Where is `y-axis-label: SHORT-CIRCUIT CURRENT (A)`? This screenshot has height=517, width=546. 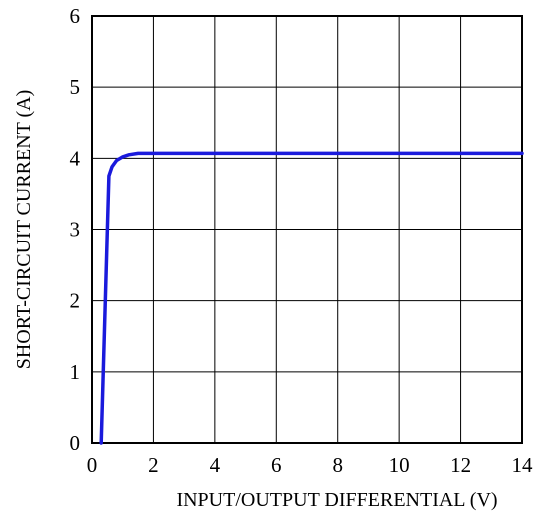
y-axis-label: SHORT-CIRCUIT CURRENT (A) is located at coordinates (24, 230).